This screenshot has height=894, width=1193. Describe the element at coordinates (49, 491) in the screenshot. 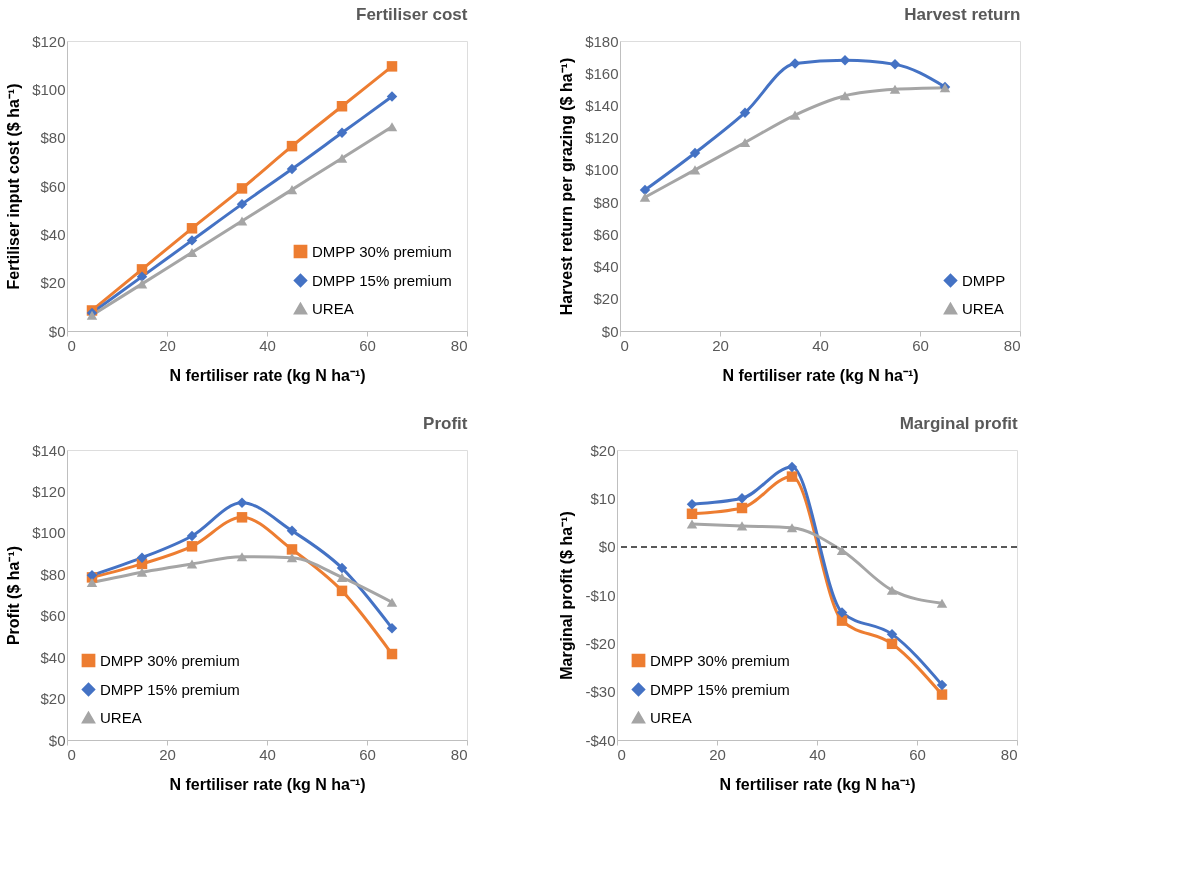

I see `y-tick-label: $120` at that location.